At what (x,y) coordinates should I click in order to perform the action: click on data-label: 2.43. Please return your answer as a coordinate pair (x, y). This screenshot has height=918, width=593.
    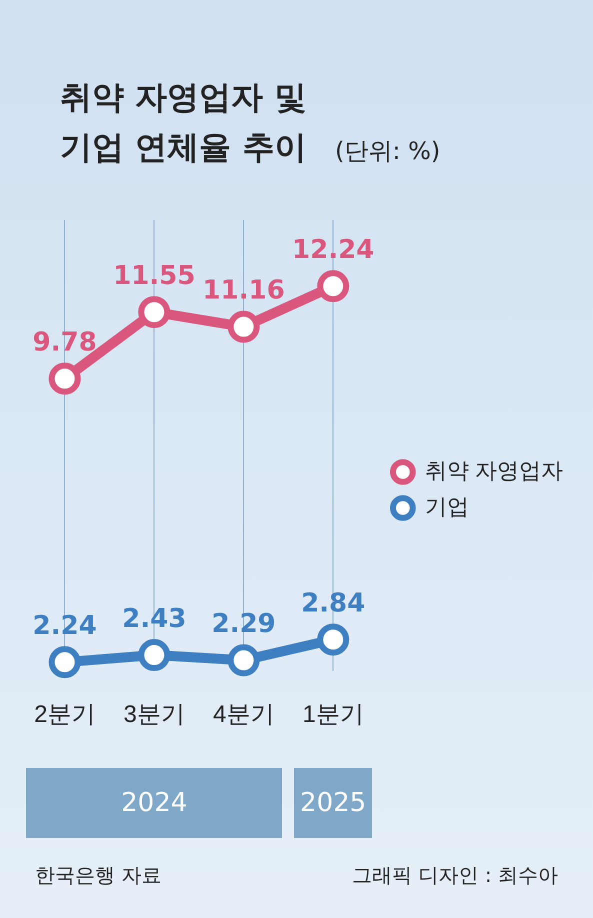
    Looking at the image, I should click on (154, 619).